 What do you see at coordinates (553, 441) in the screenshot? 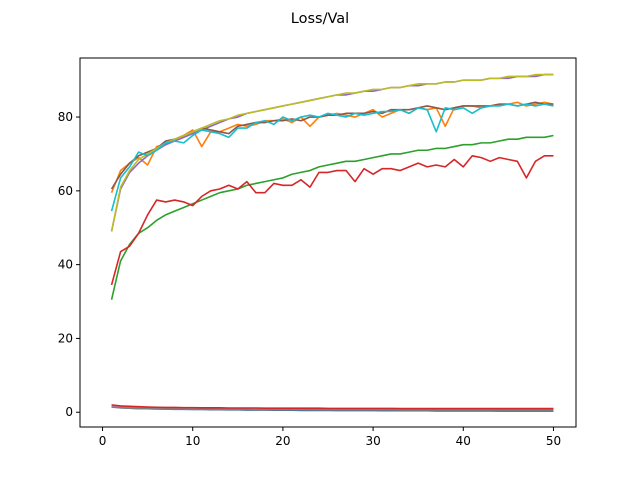
I see `x-tick-label: 50` at bounding box center [553, 441].